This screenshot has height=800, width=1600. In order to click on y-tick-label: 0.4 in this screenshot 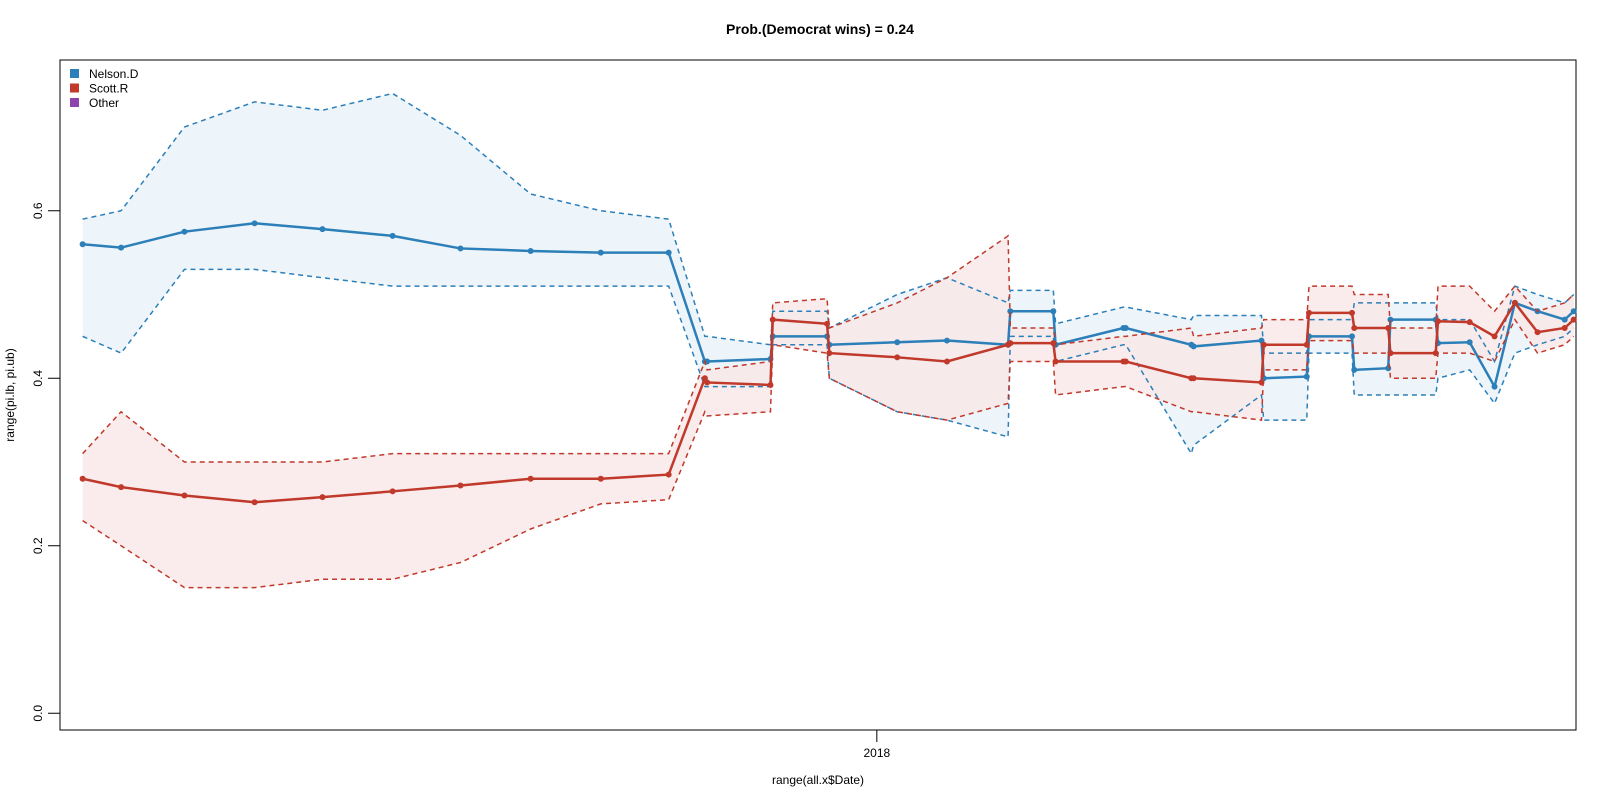, I will do `click(38, 378)`.